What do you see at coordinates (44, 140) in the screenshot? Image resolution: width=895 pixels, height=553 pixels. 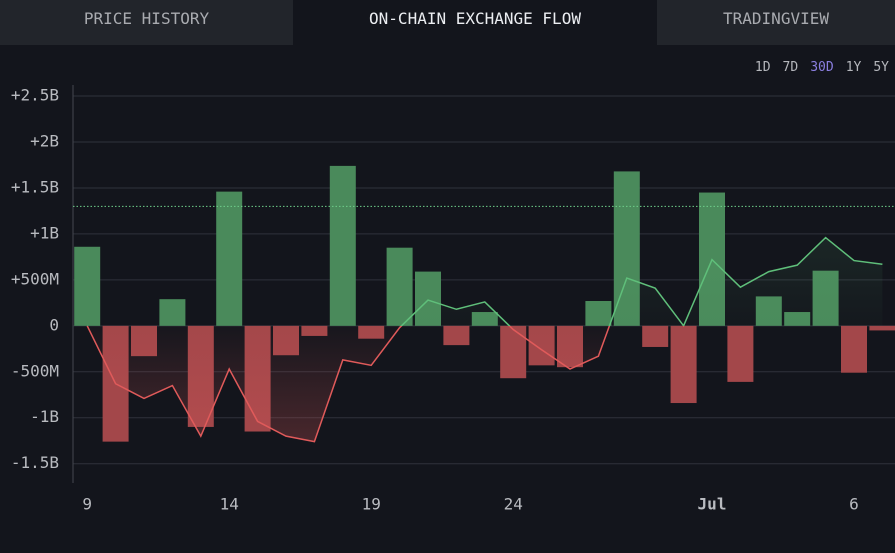 I see `y-tick-label: +2B` at bounding box center [44, 140].